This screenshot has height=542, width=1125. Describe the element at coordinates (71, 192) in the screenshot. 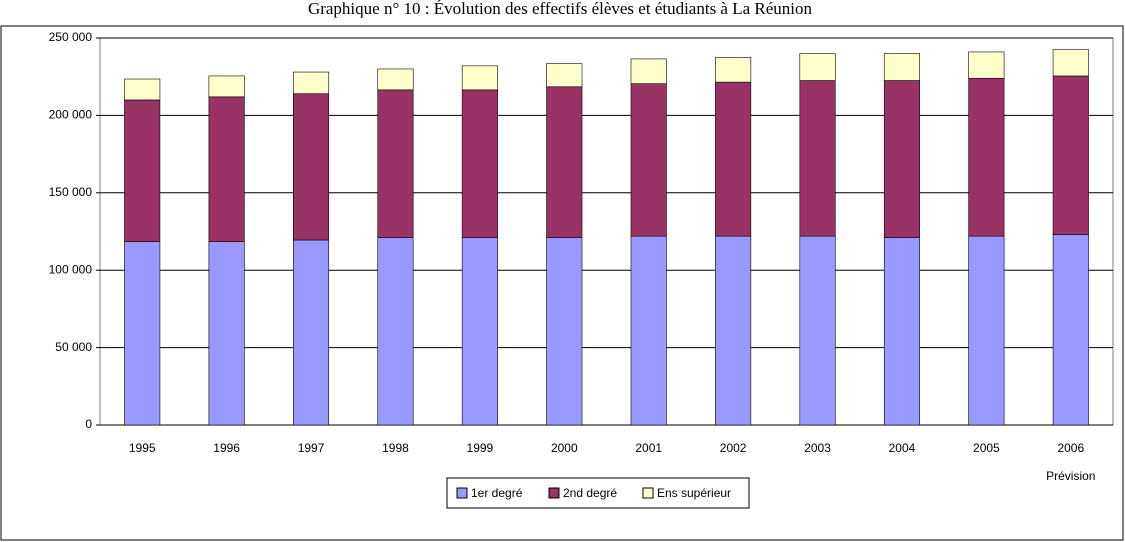

I see `y-tick-label: 150 000` at that location.